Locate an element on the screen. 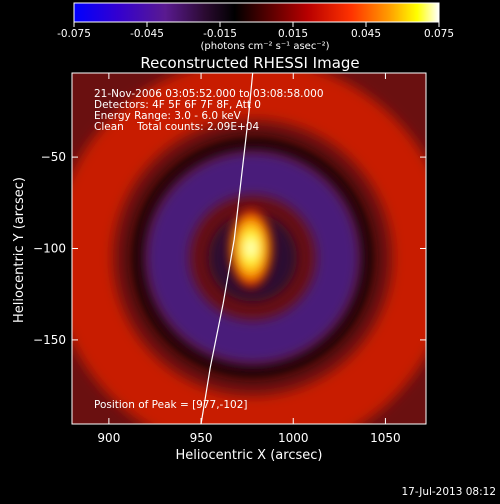 This screenshot has height=504, width=500. annotation-time-range: 21-Nov-2006 03:05:52.000 to 03:08:58.000 is located at coordinates (209, 94).